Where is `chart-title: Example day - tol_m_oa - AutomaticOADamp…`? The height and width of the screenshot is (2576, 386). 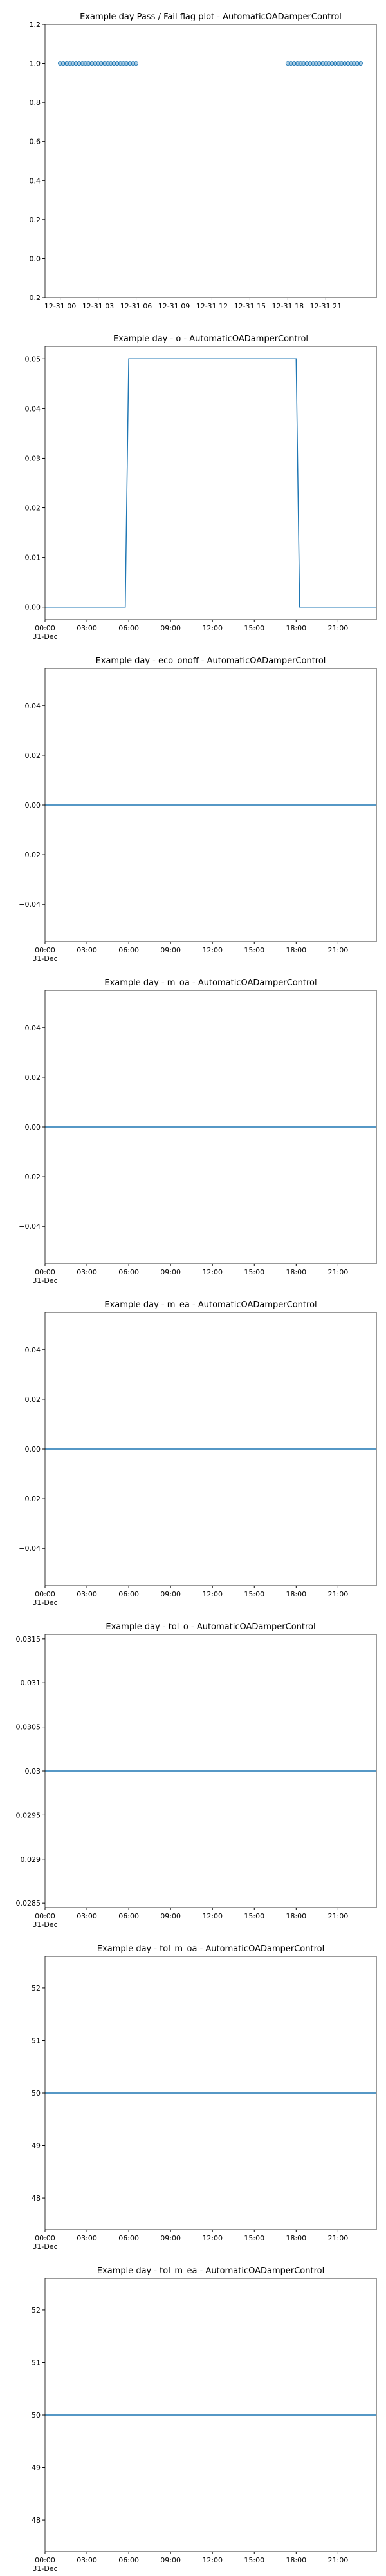 chart-title: Example day - tol_m_oa - AutomaticOADamp… is located at coordinates (210, 1949).